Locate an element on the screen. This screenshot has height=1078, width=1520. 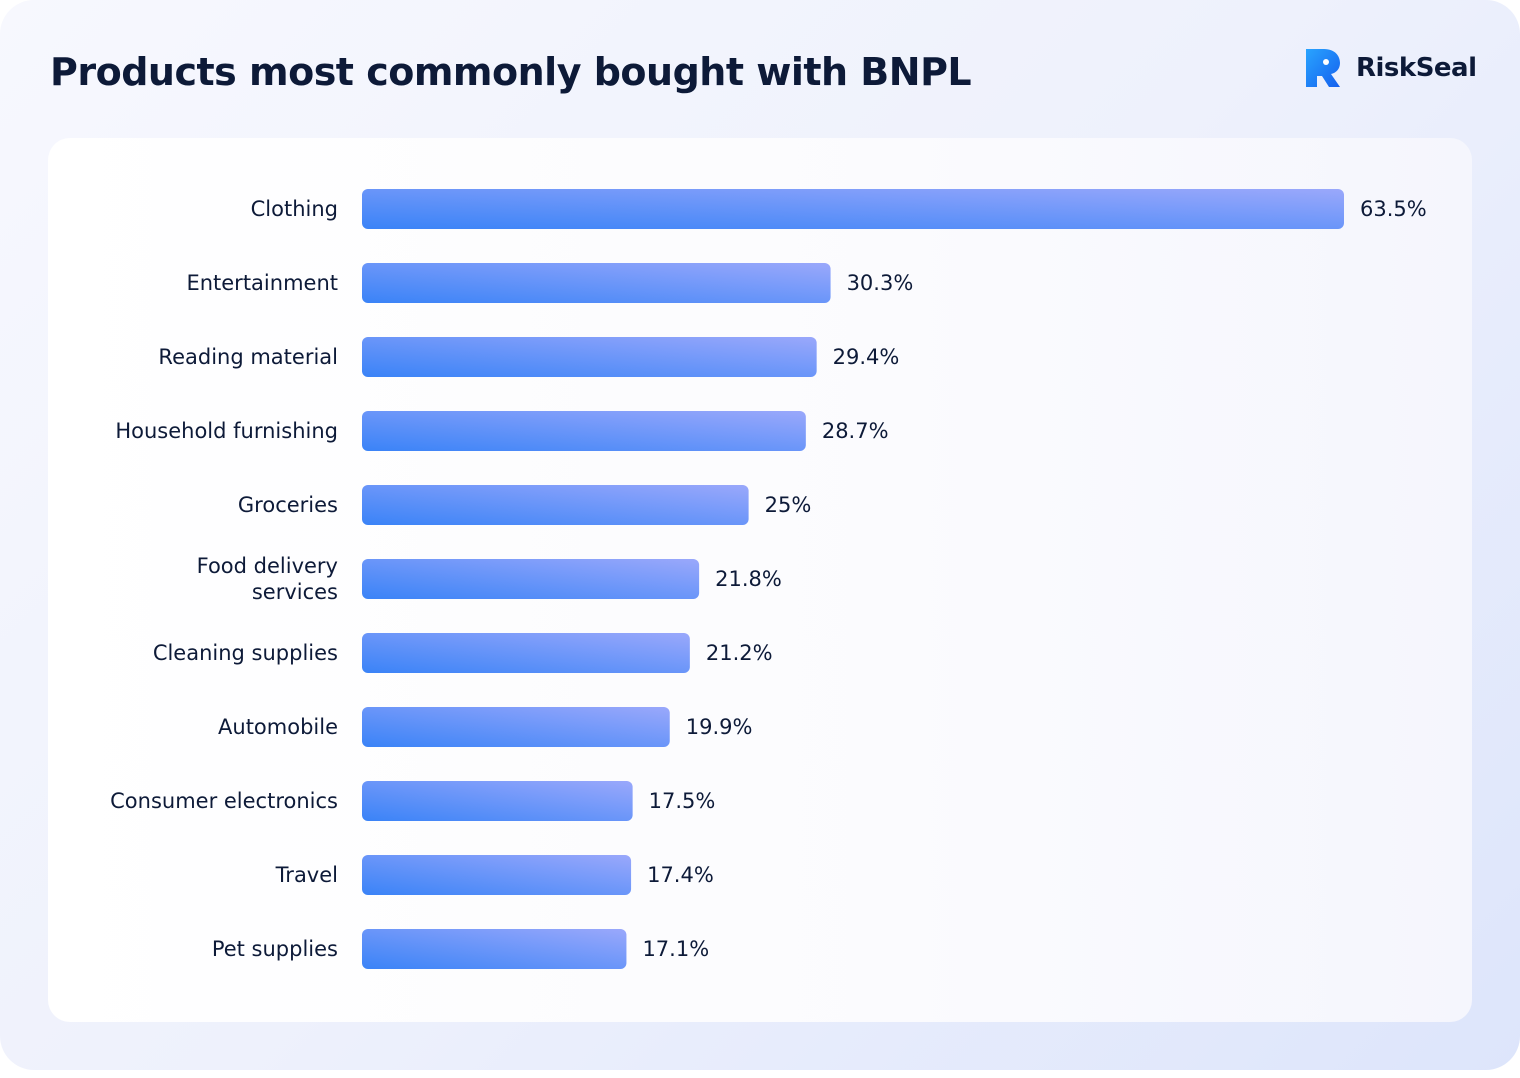
value-label: 17.5% is located at coordinates (682, 801).